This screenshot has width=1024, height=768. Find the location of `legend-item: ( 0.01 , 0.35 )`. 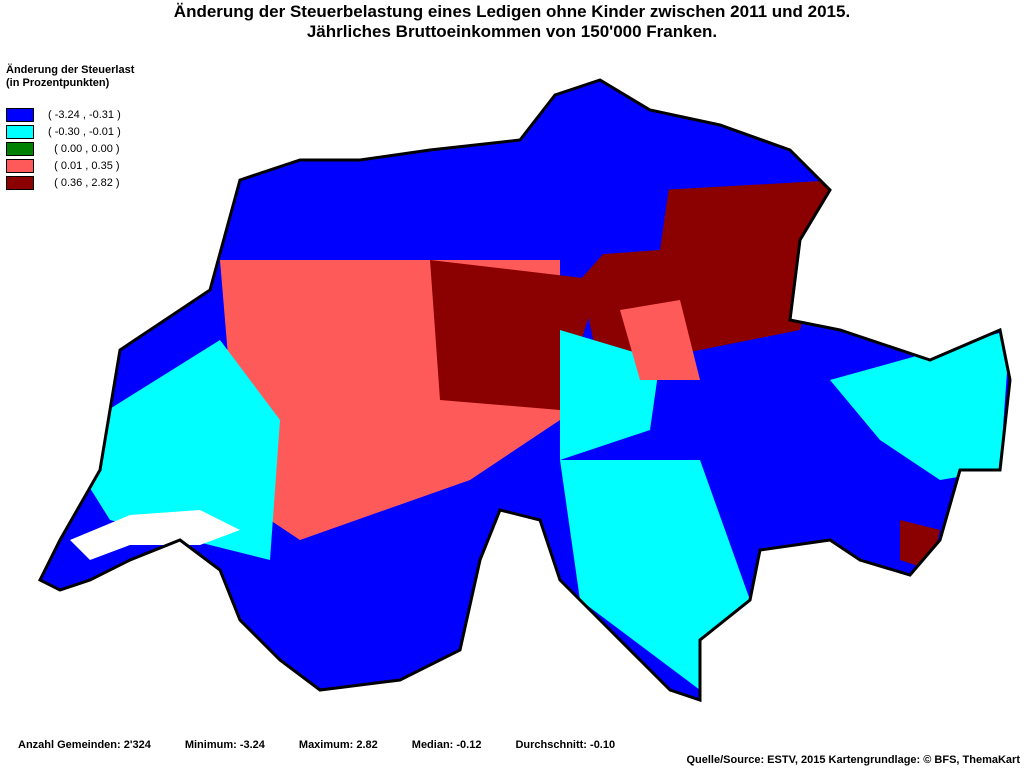

legend-item: ( 0.01 , 0.35 ) is located at coordinates (63, 165).